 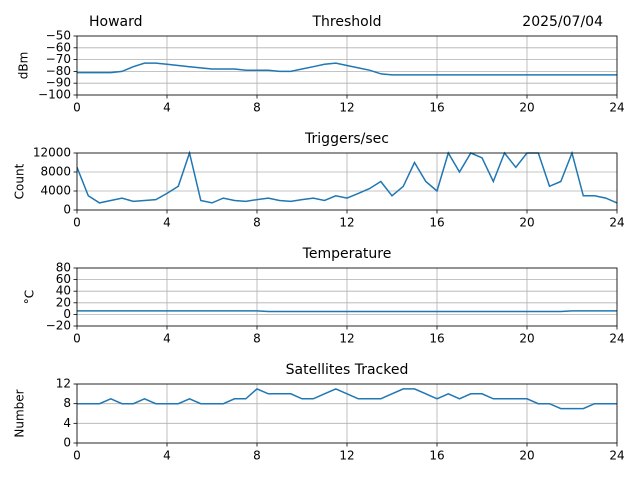 I want to click on y-axis-label: Count, so click(x=20, y=181).